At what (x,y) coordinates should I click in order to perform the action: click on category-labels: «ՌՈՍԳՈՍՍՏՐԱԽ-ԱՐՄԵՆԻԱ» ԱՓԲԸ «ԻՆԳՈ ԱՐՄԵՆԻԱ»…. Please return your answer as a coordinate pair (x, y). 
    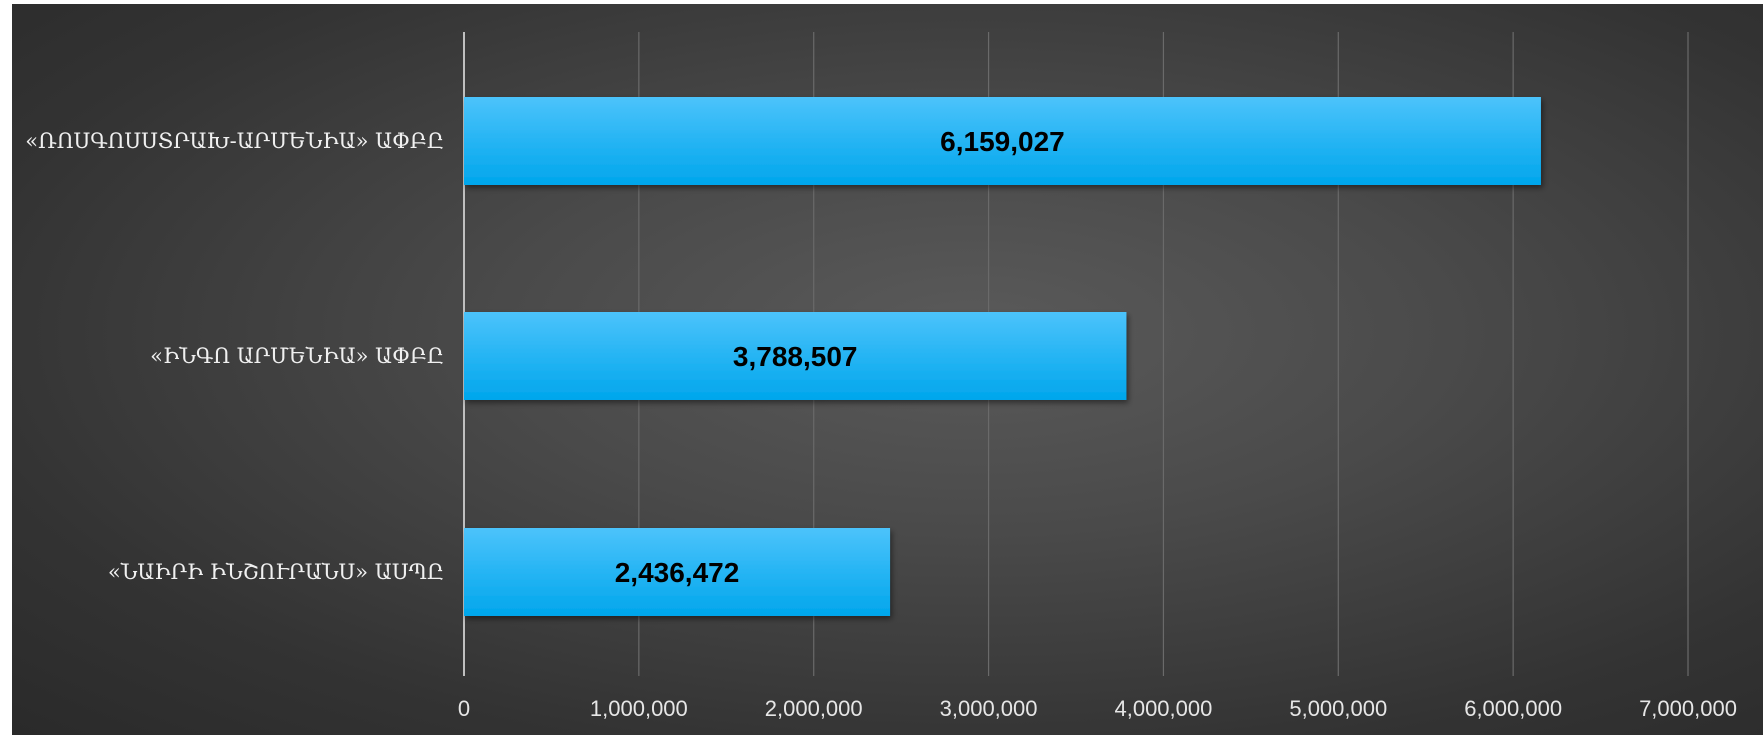
    Looking at the image, I should click on (234, 356).